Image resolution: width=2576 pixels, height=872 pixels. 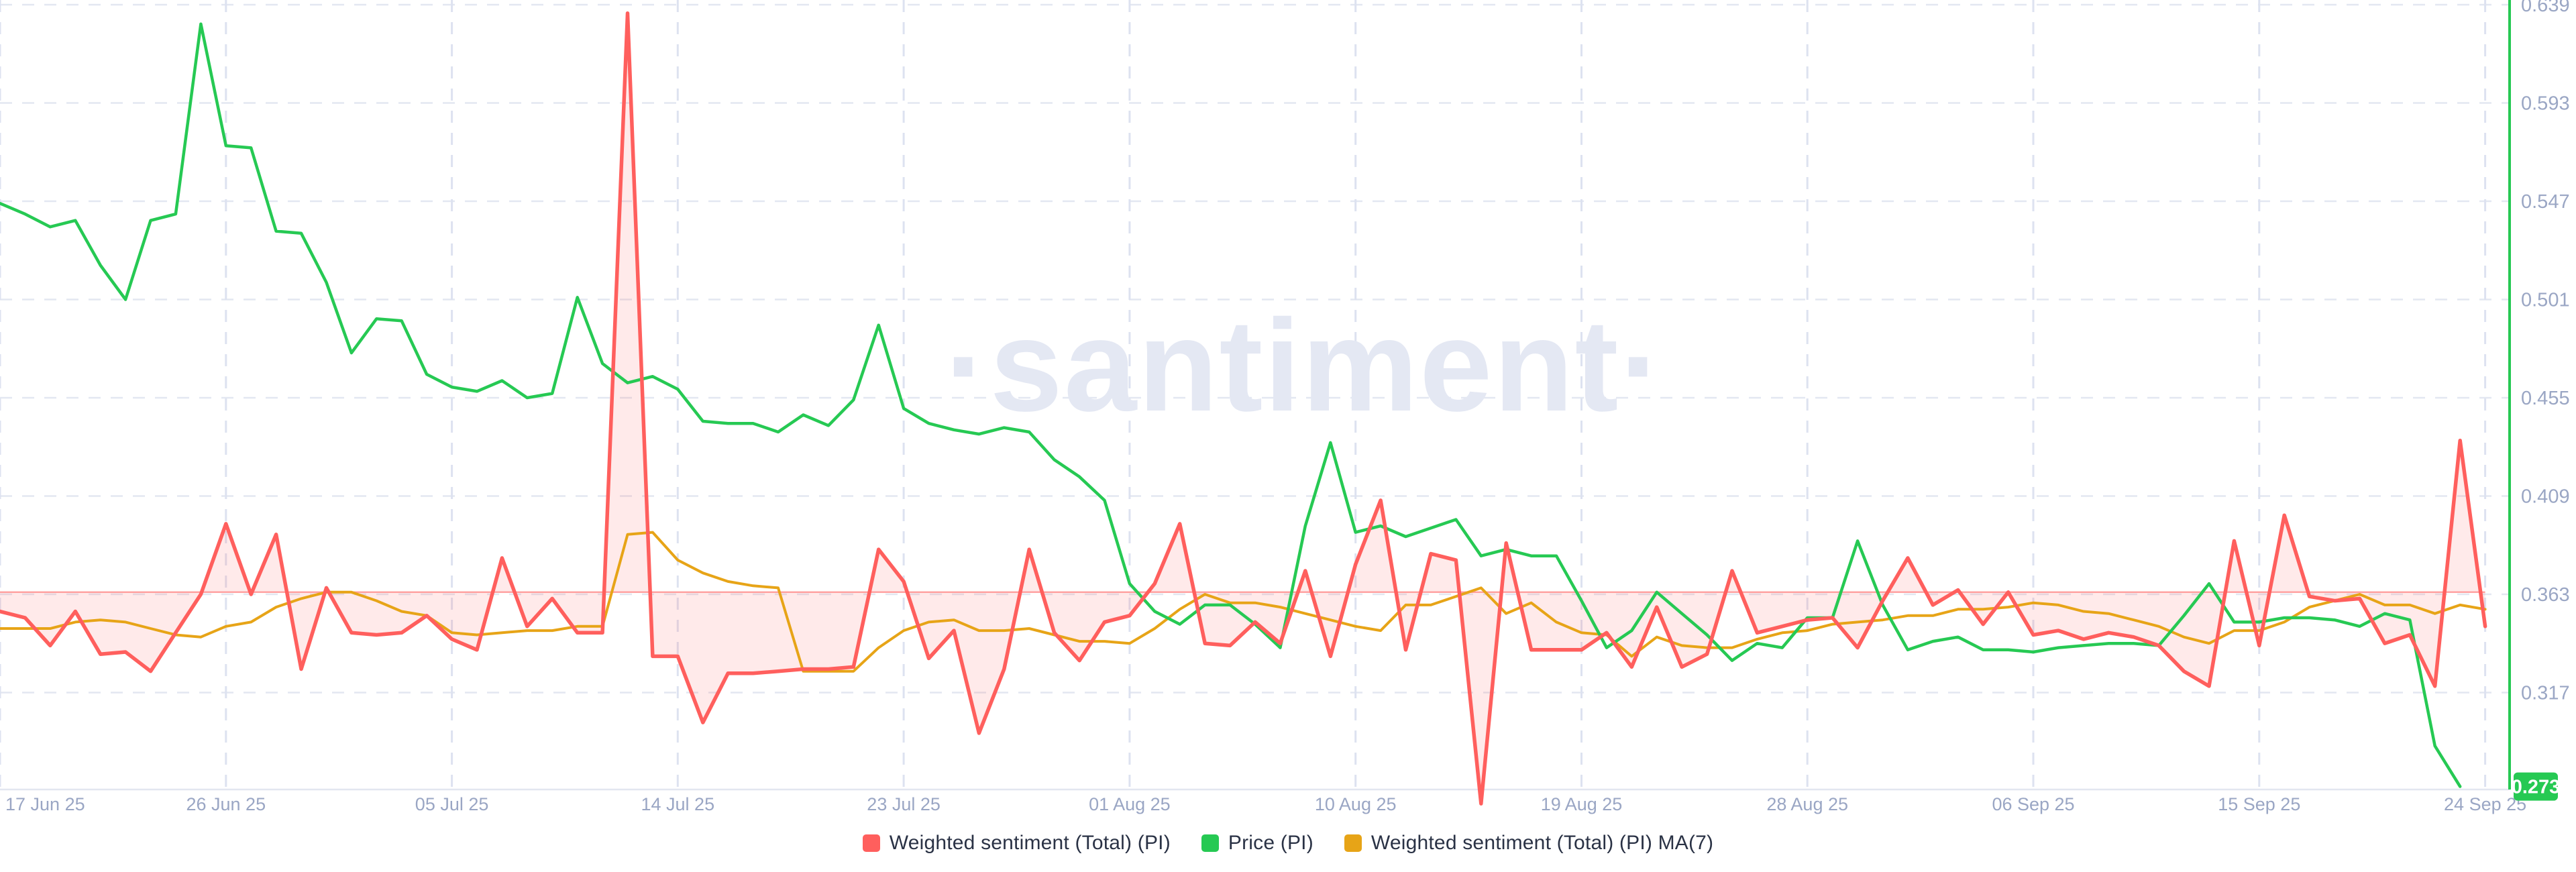 What do you see at coordinates (1305, 365) in the screenshot?
I see `watermark-text: ·santiment·` at bounding box center [1305, 365].